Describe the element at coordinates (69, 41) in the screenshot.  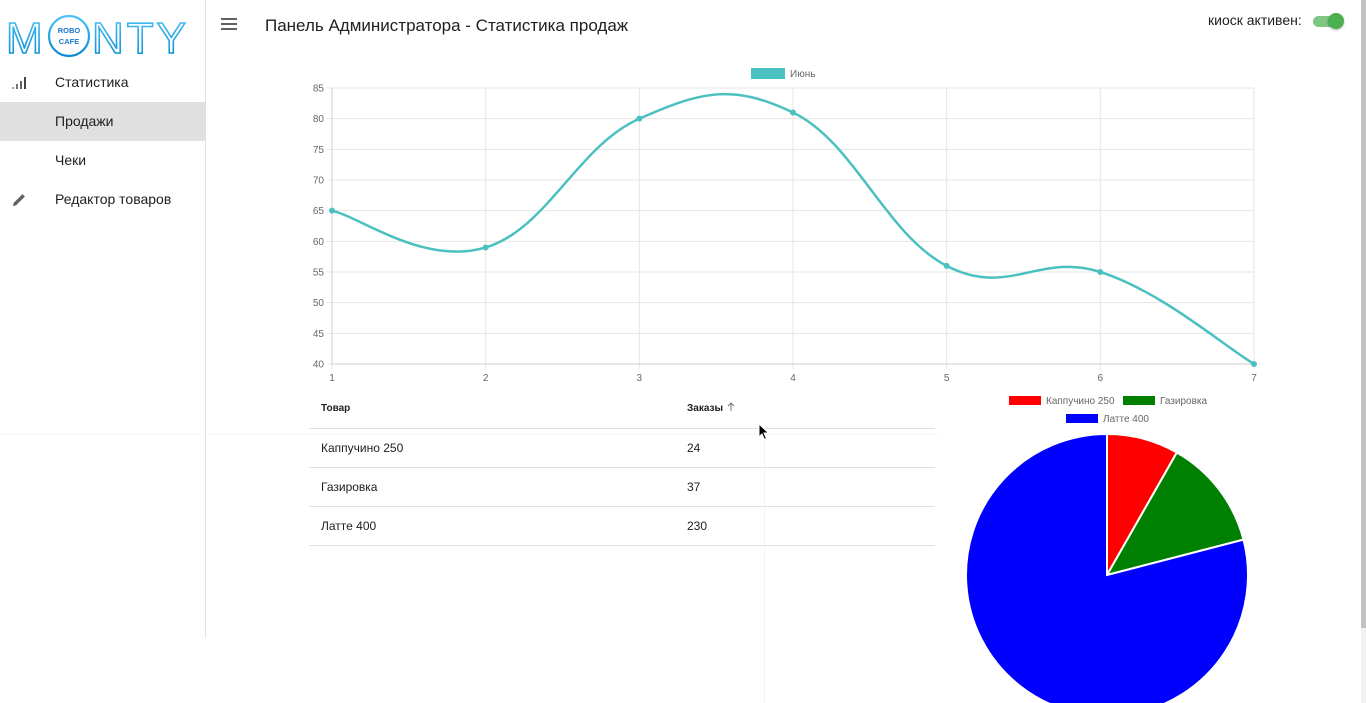
I see `logo-ring-bottom: CAFE` at that location.